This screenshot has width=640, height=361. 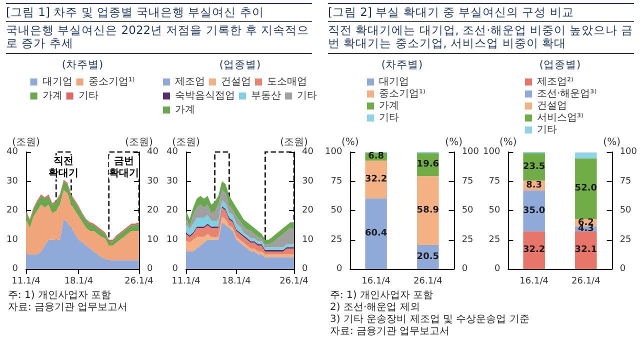 What do you see at coordinates (567, 94) in the screenshot?
I see `legend-label: 조선·해운업³⁾` at bounding box center [567, 94].